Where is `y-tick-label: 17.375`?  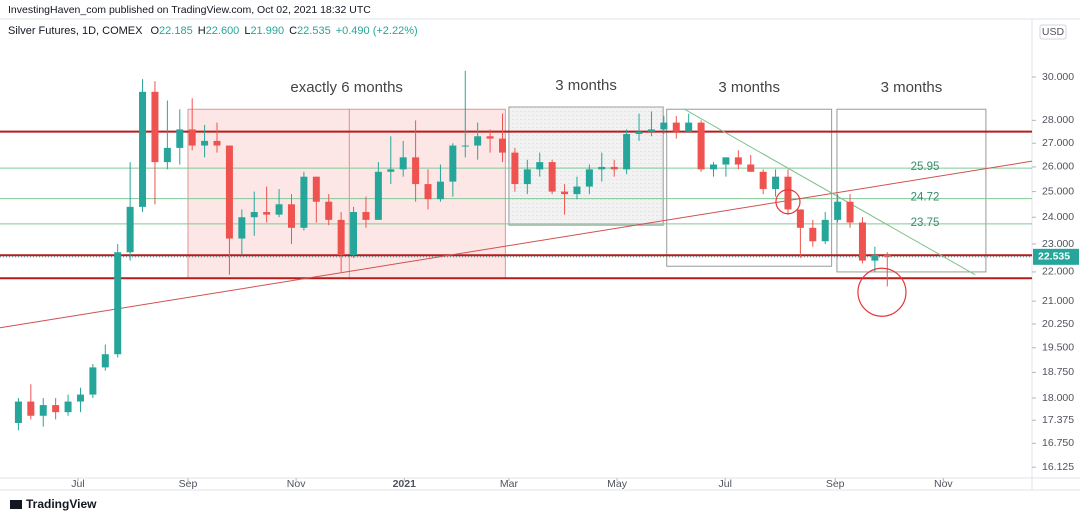
y-tick-label: 17.375 is located at coordinates (1058, 420).